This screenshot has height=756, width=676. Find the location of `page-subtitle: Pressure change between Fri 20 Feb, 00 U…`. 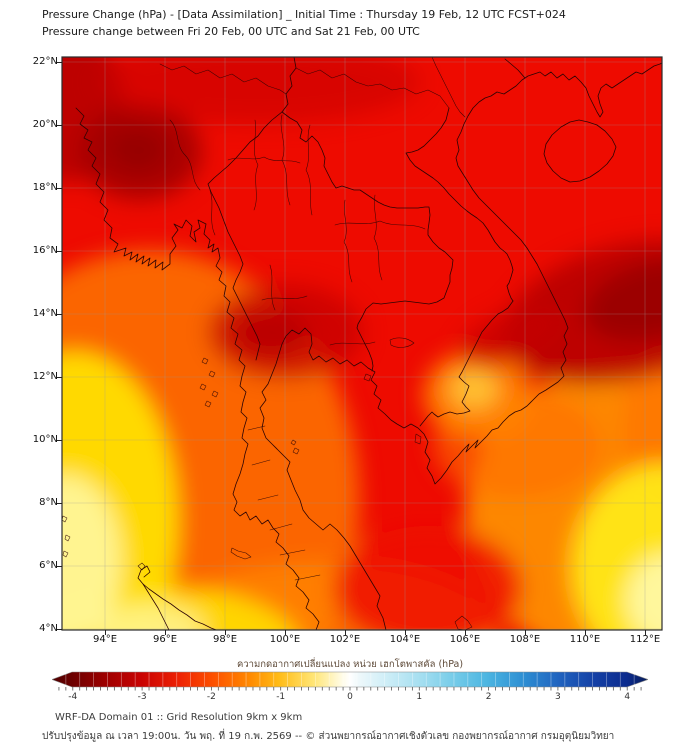

page-subtitle: Pressure change between Fri 20 Feb, 00 U… is located at coordinates (231, 31).